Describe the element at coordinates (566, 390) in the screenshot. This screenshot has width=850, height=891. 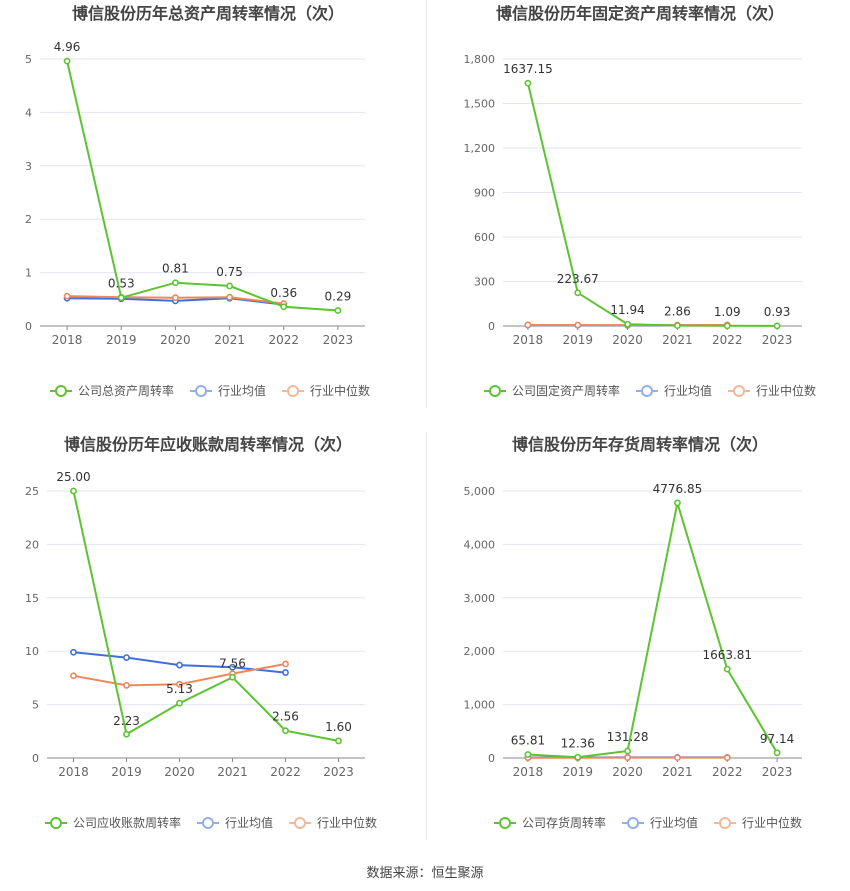
I see `legend-label-company-2: 公司固定资产周转率` at that location.